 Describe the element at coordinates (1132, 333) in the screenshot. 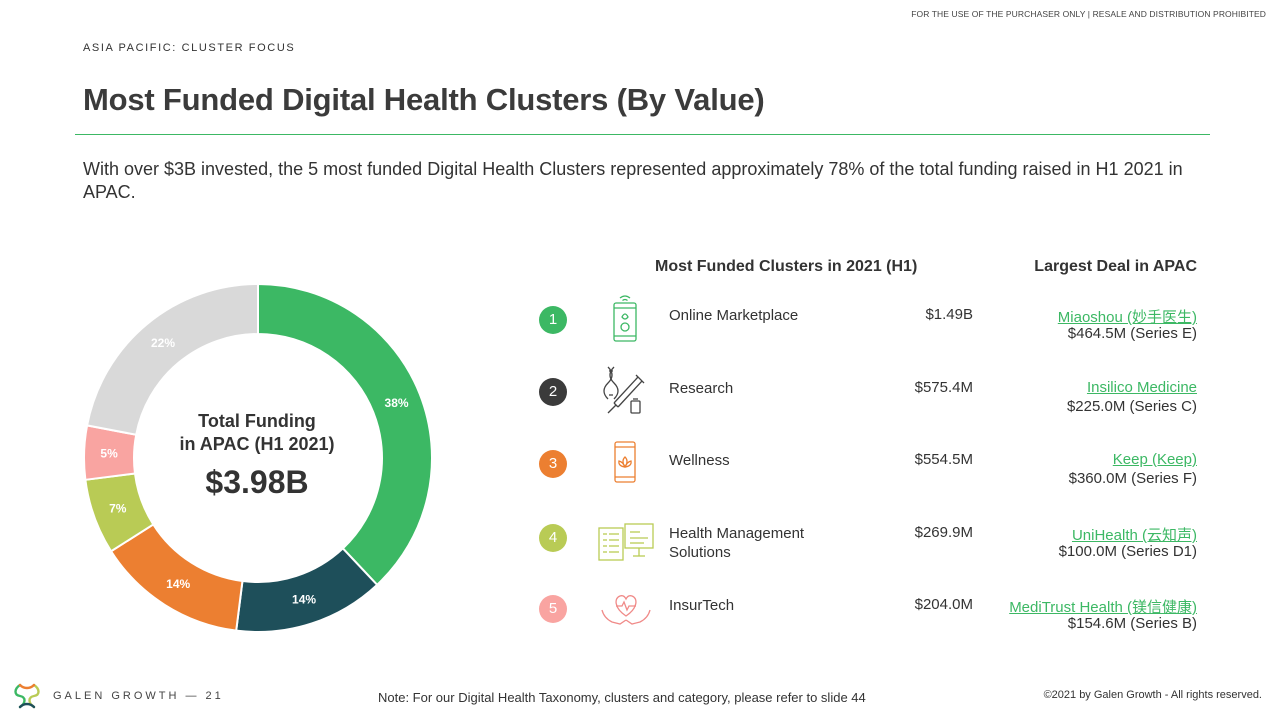

I see `deal-amount: $464.5M (Series E)` at that location.